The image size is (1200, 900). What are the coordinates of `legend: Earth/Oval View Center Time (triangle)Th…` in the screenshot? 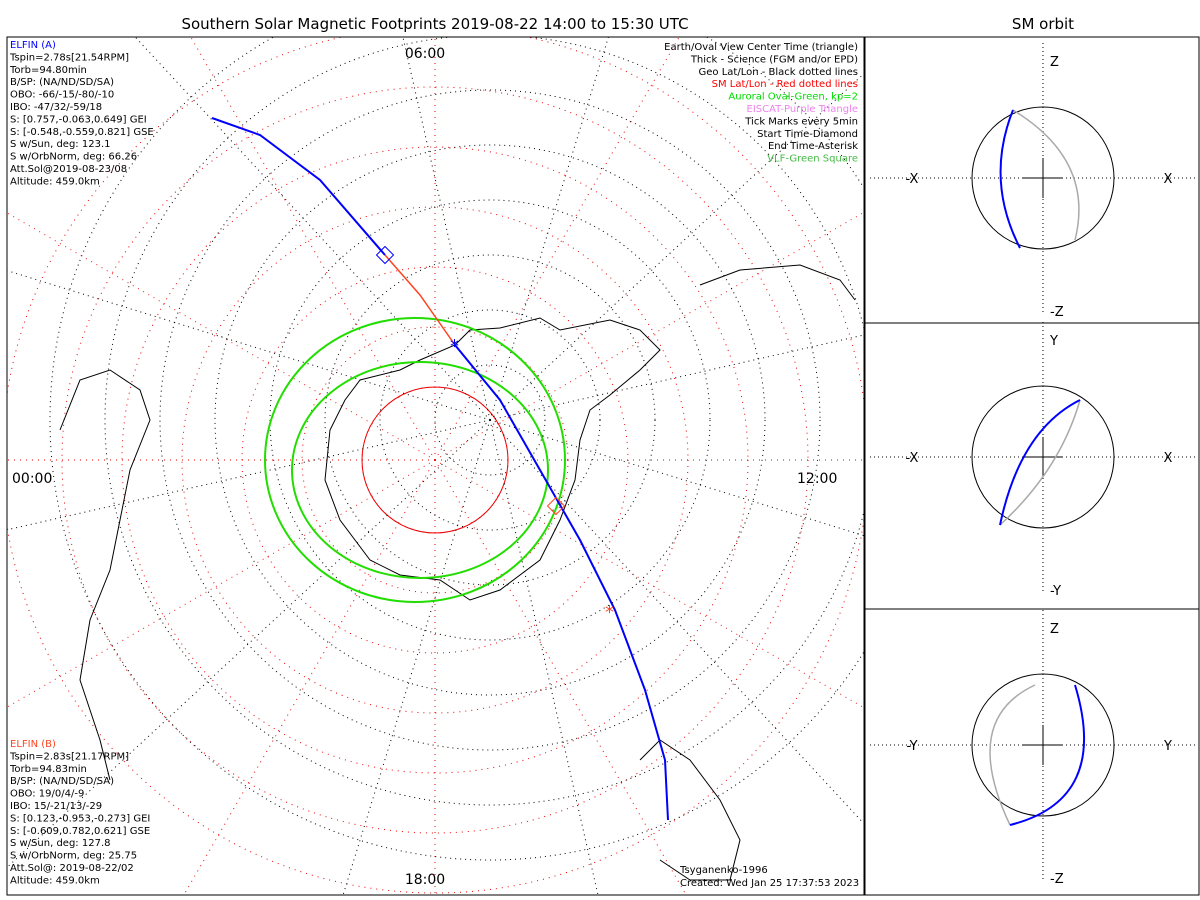 It's located at (761, 103).